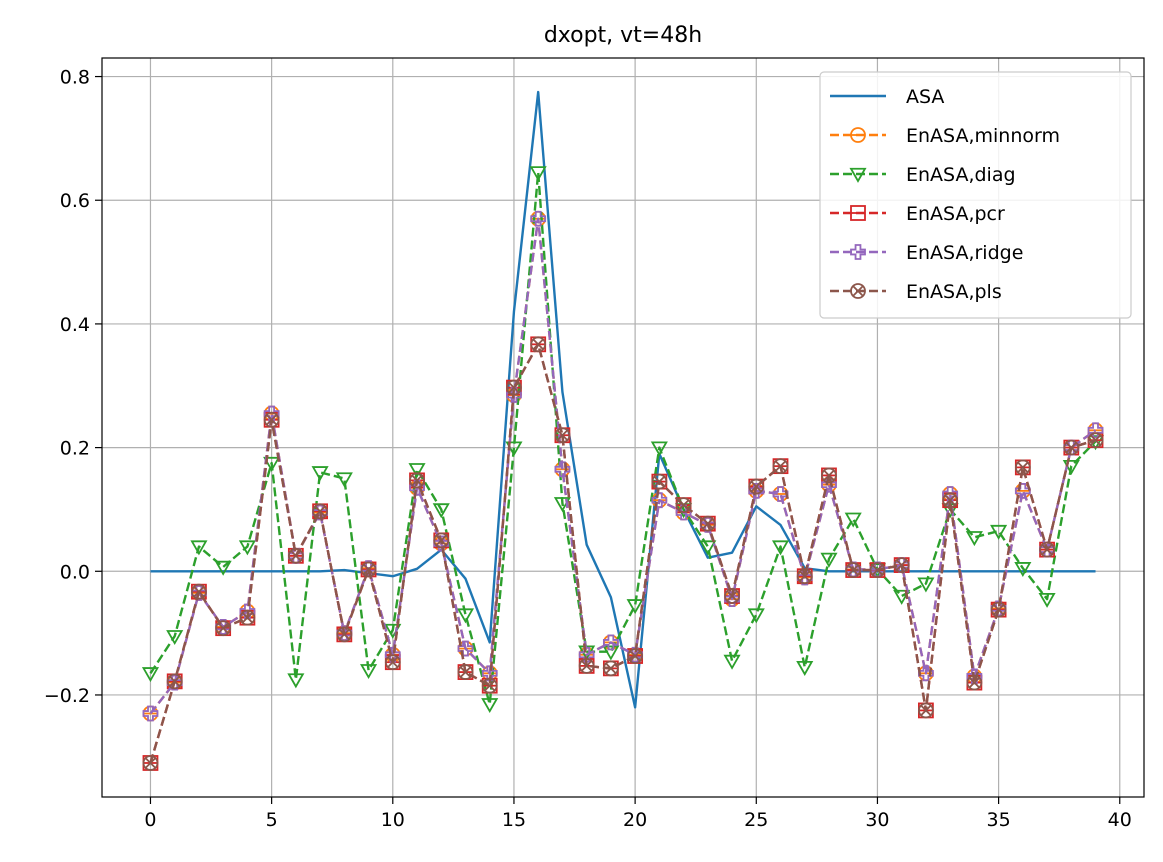 Image resolution: width=1163 pixels, height=862 pixels. Describe the element at coordinates (887, 97) in the screenshot. I see `legend-entry: ASA` at that location.